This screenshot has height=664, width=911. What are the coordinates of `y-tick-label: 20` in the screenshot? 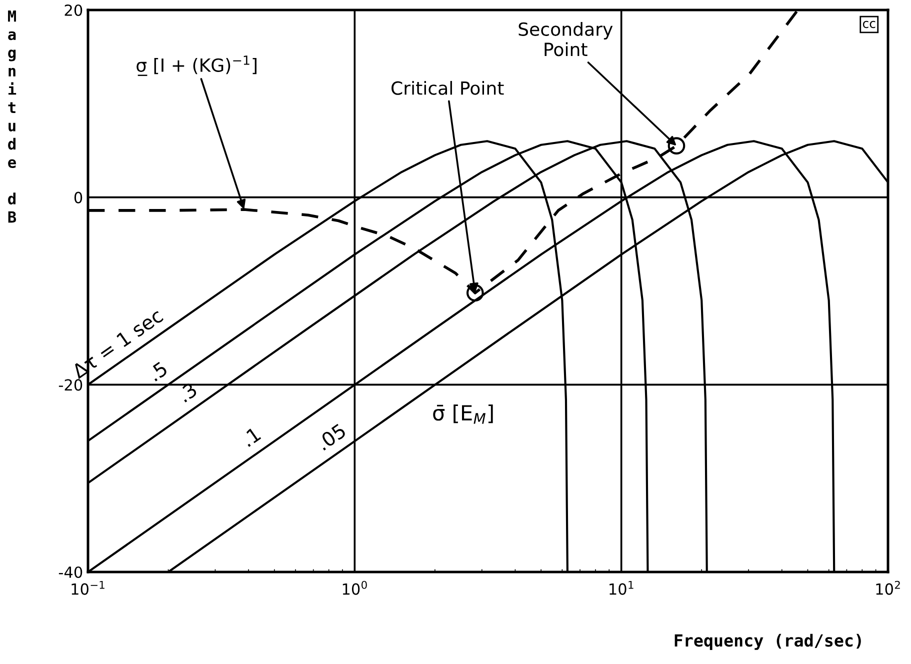 It's located at (73, 10).